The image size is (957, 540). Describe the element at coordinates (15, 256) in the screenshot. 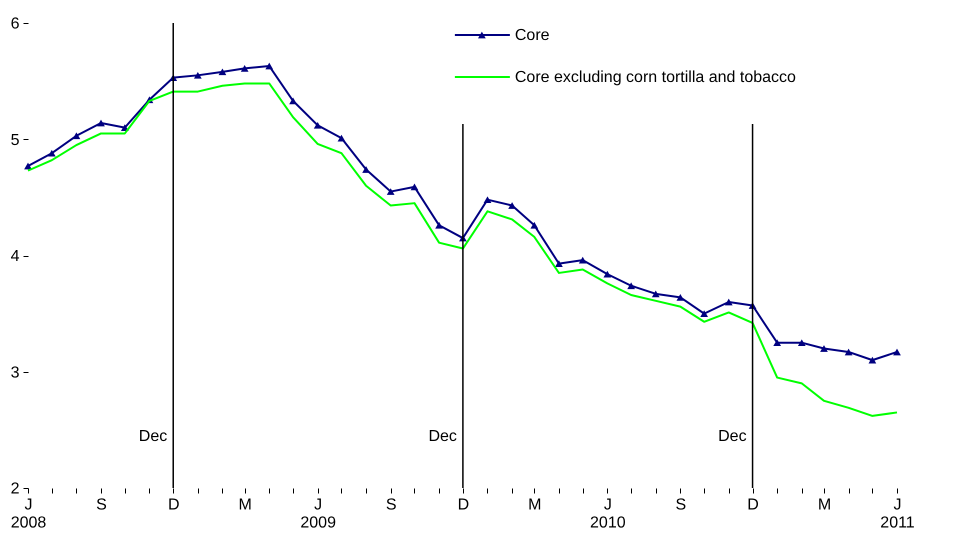

I see `y-tick-label: 4` at that location.